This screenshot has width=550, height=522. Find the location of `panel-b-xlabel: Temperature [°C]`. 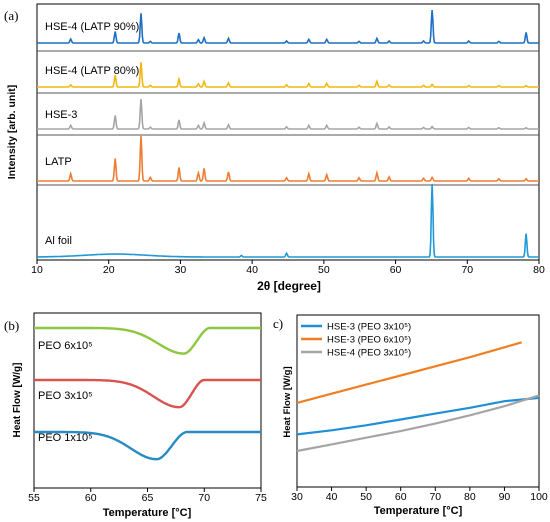

panel-b-xlabel: Temperature [°C] is located at coordinates (147, 513).